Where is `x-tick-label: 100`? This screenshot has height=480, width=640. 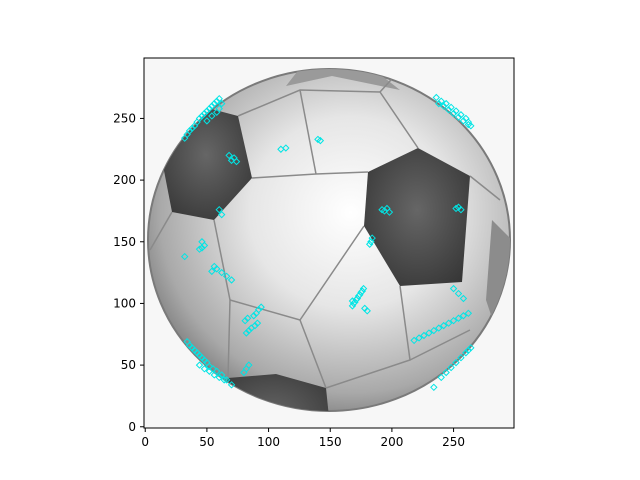
x-tick-label: 100 is located at coordinates (268, 442).